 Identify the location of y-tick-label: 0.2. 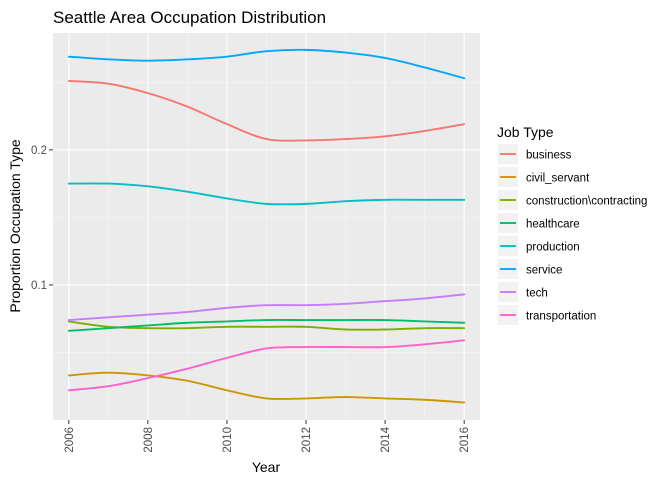
(39, 151).